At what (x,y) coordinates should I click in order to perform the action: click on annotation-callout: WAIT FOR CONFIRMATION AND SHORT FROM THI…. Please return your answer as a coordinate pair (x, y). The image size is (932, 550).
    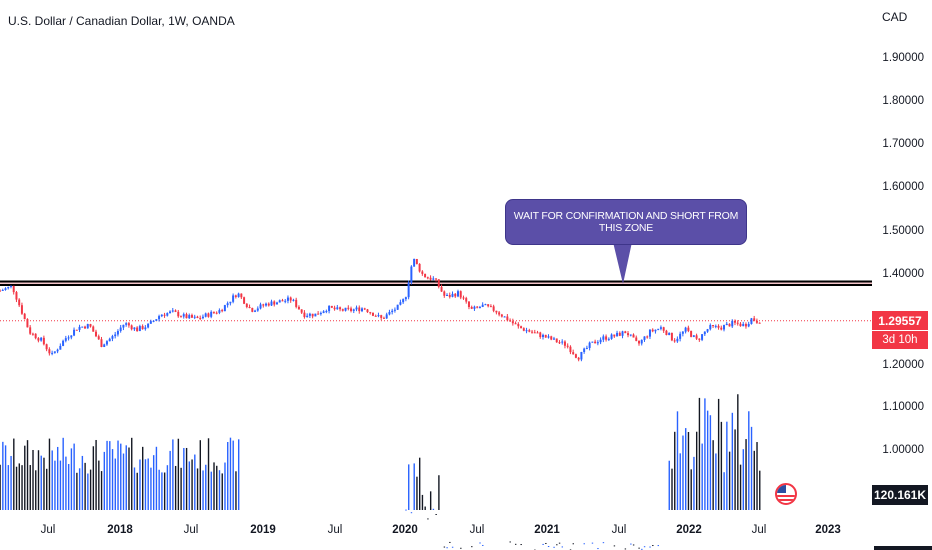
    Looking at the image, I should click on (626, 222).